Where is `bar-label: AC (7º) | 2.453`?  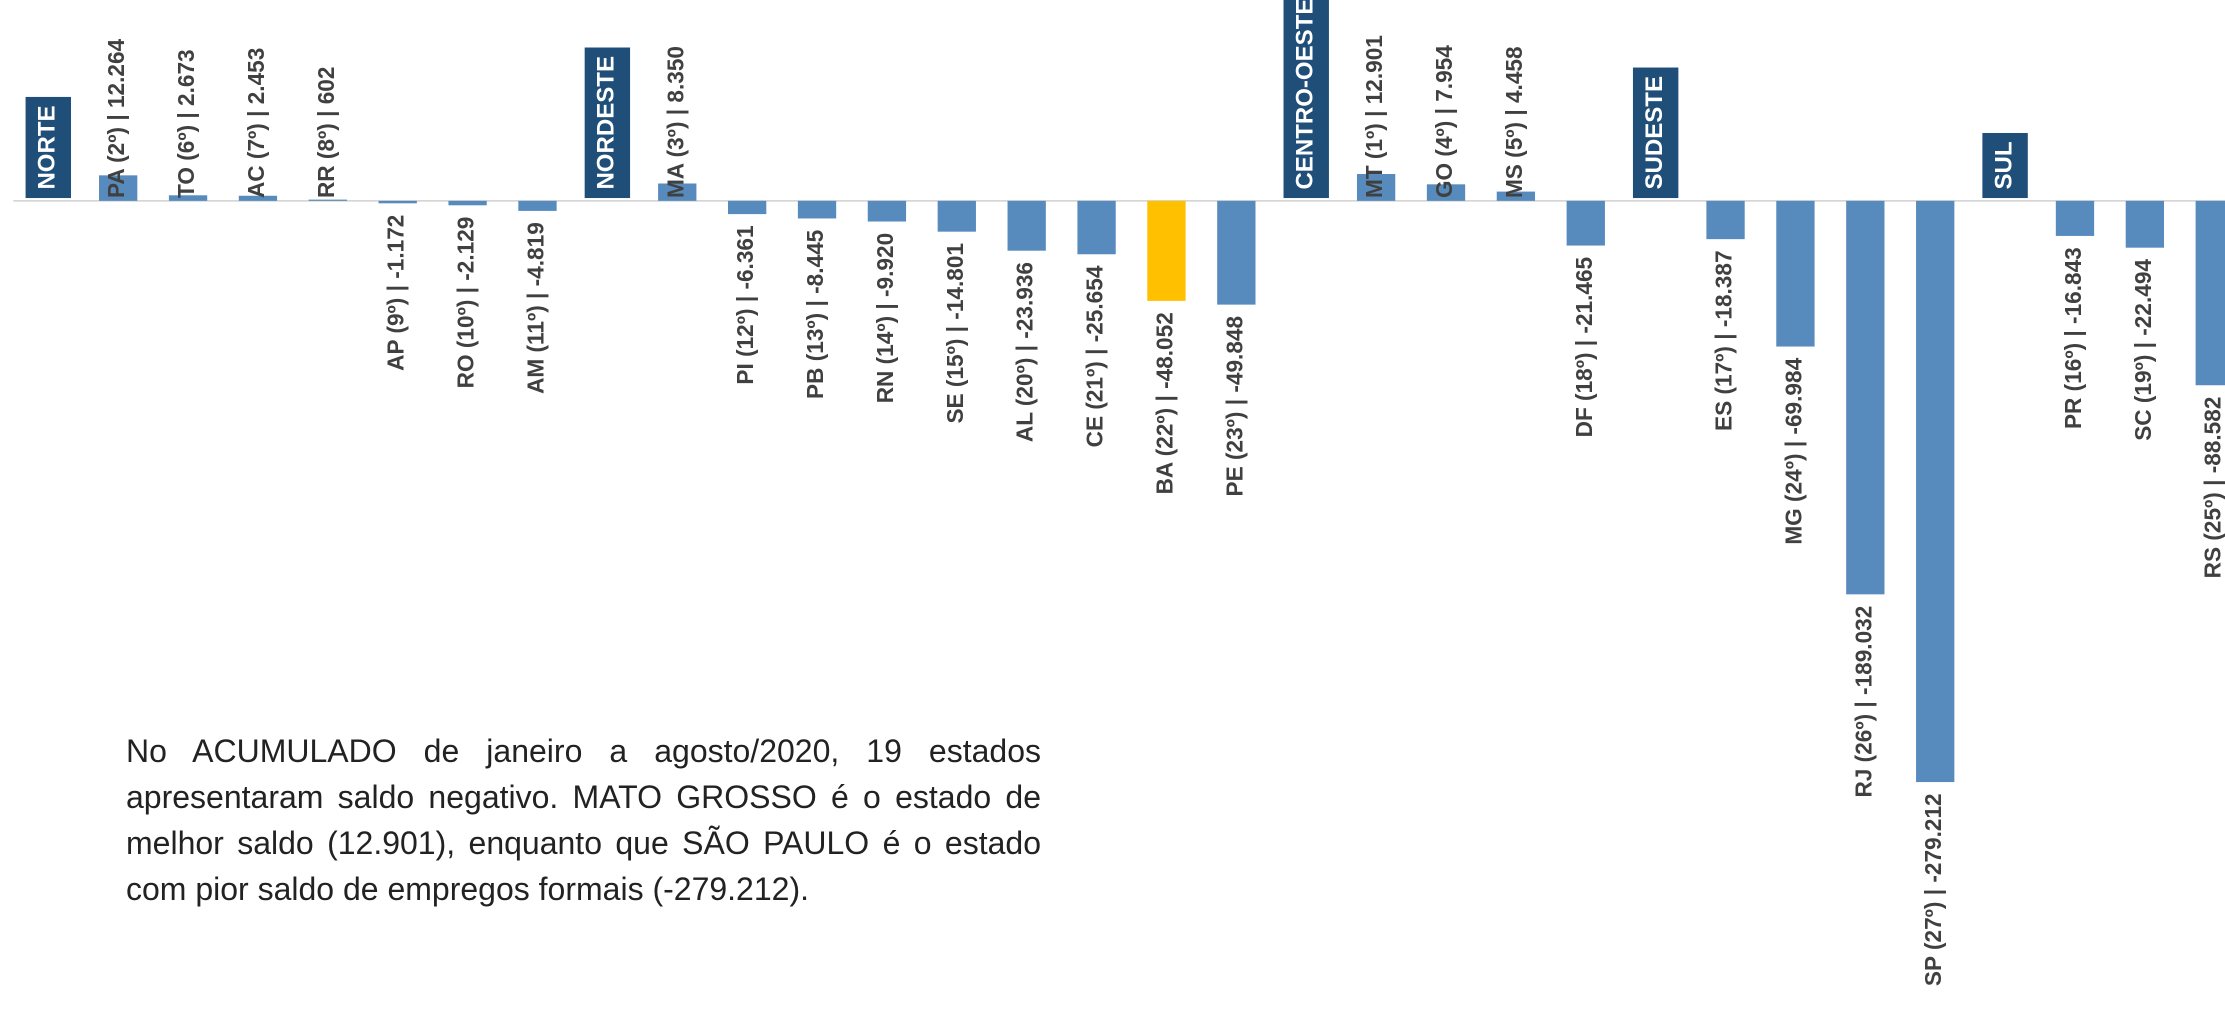 bar-label: AC (7º) | 2.453 is located at coordinates (256, 123).